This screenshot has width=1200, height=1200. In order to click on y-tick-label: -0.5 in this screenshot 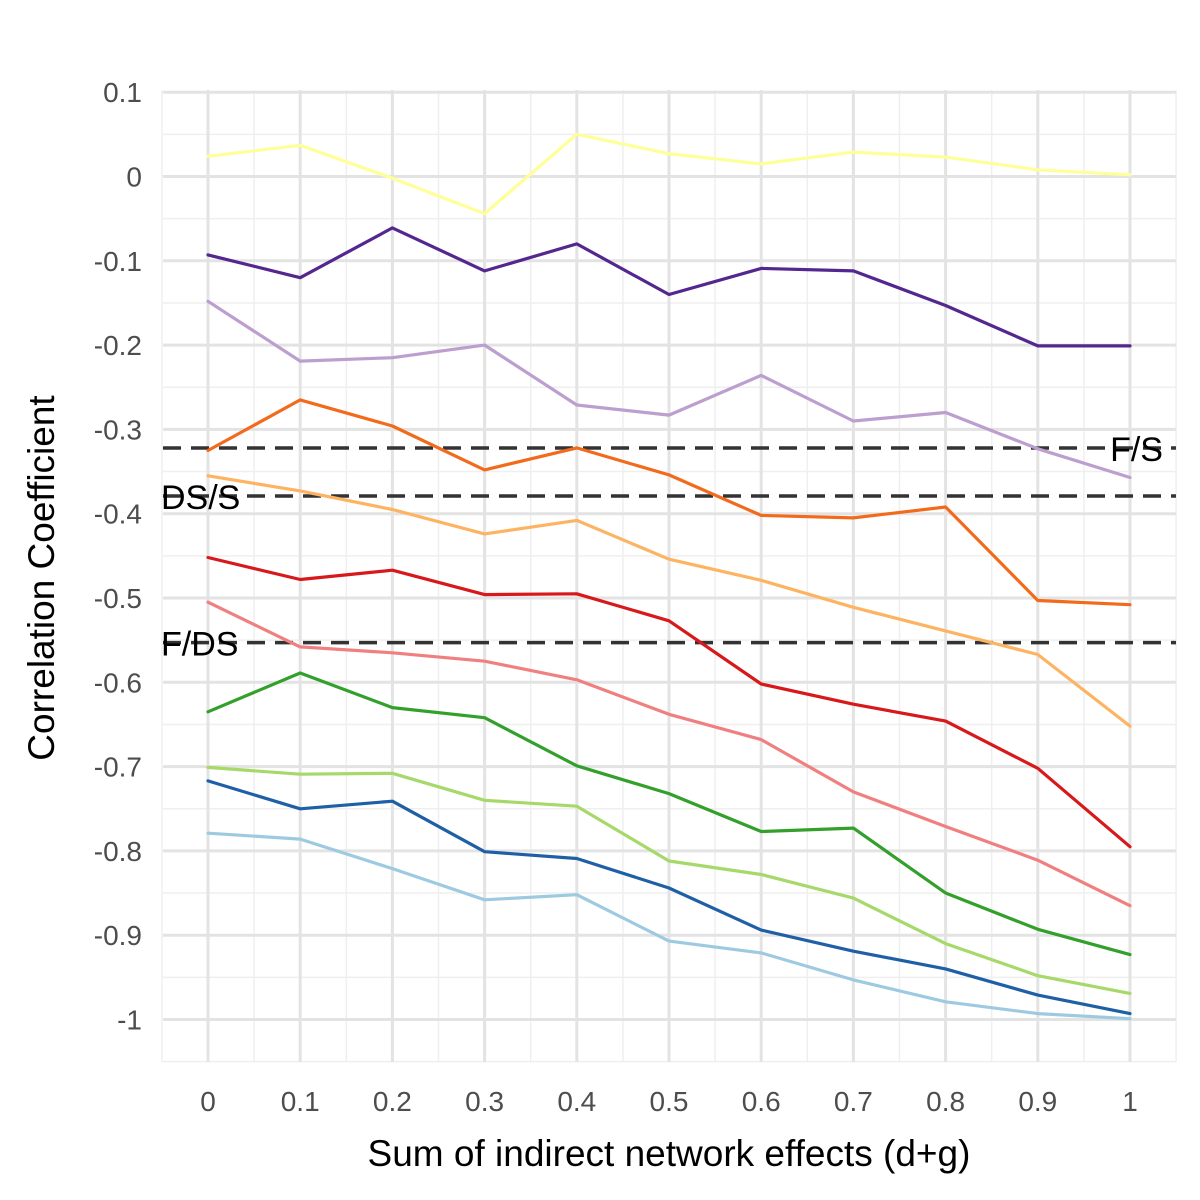, I will do `click(118, 598)`.